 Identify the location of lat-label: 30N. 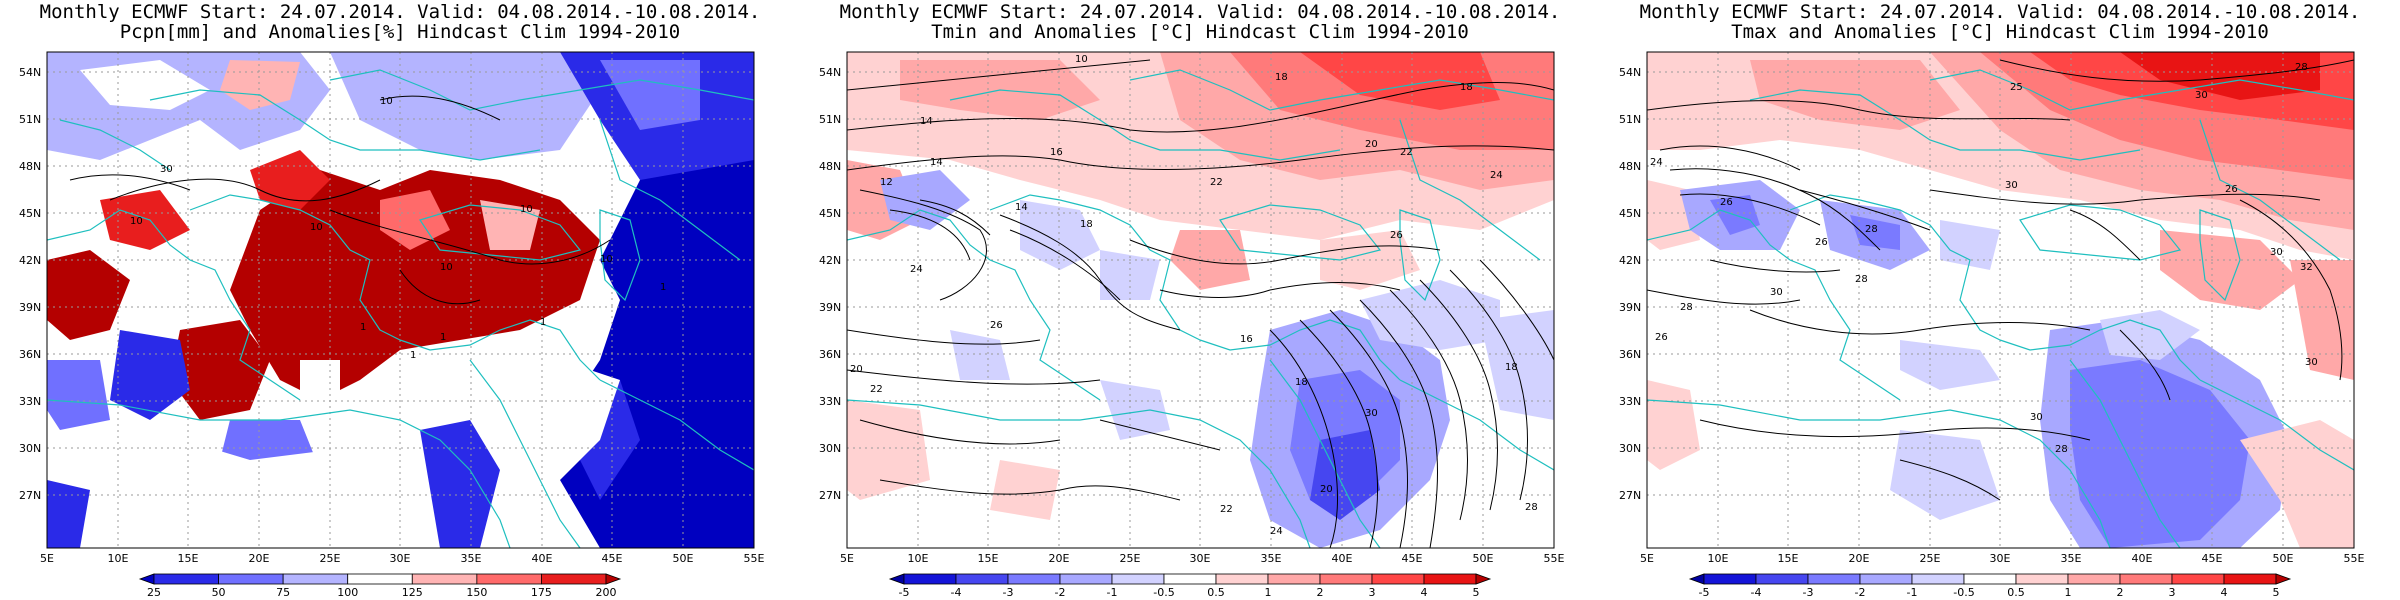
(1630, 448).